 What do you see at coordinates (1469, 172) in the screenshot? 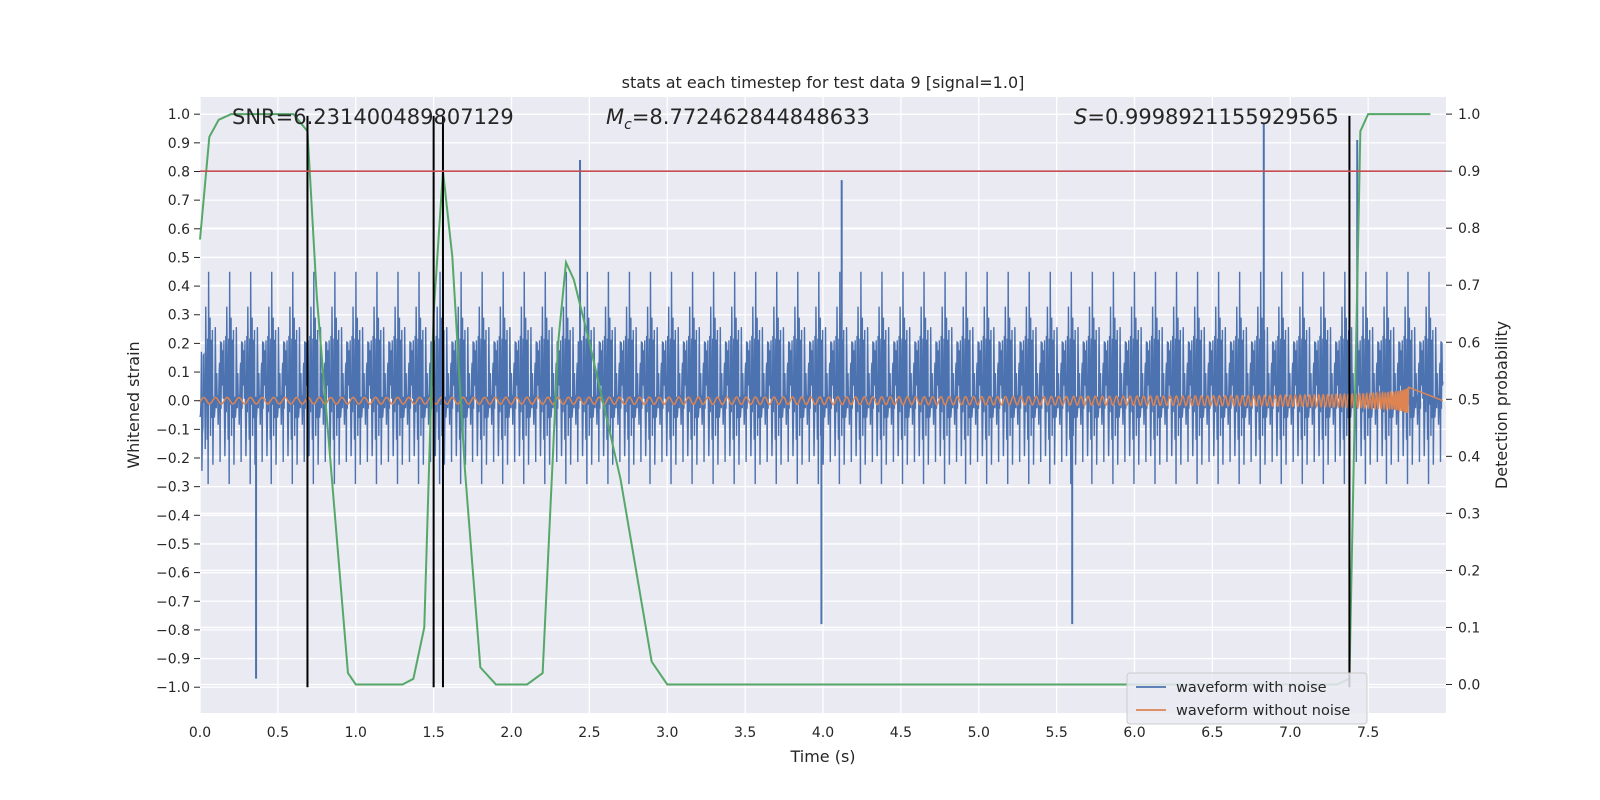
I see `y2-tick-label: 0.9` at bounding box center [1469, 172].